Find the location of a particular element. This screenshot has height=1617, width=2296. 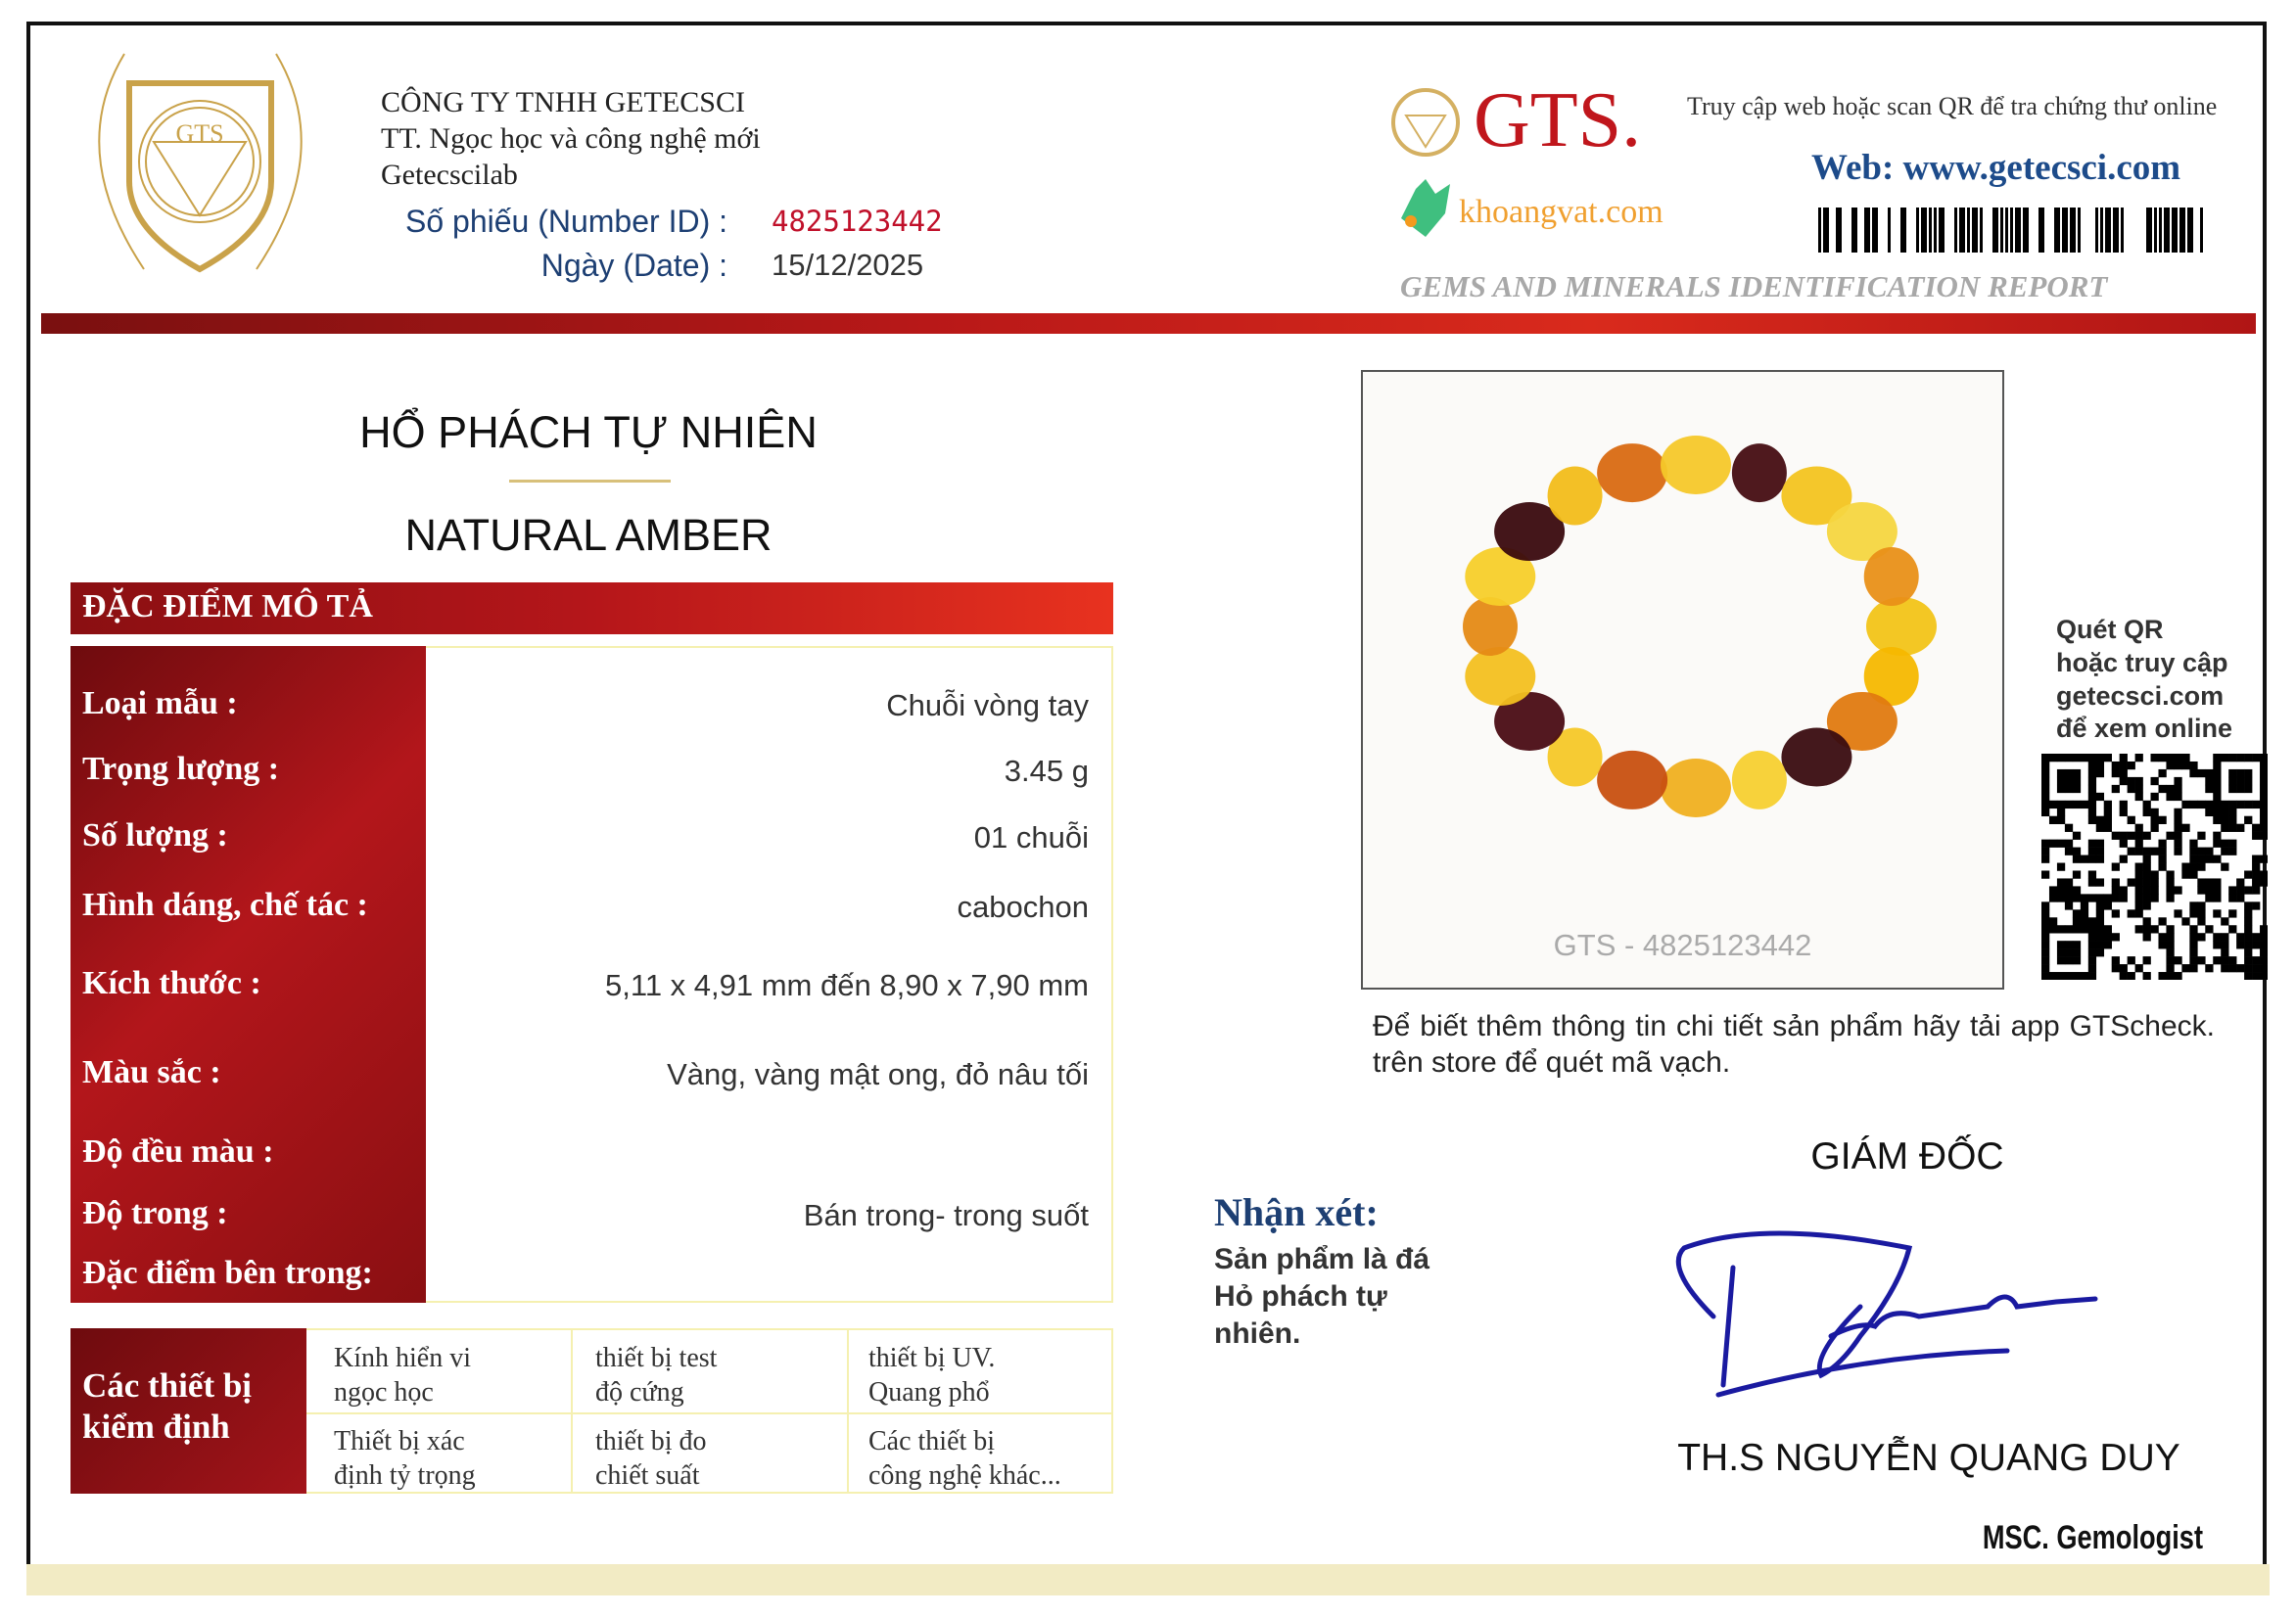

company-name: CÔNG TY TNHH GETECSCI is located at coordinates (563, 102).